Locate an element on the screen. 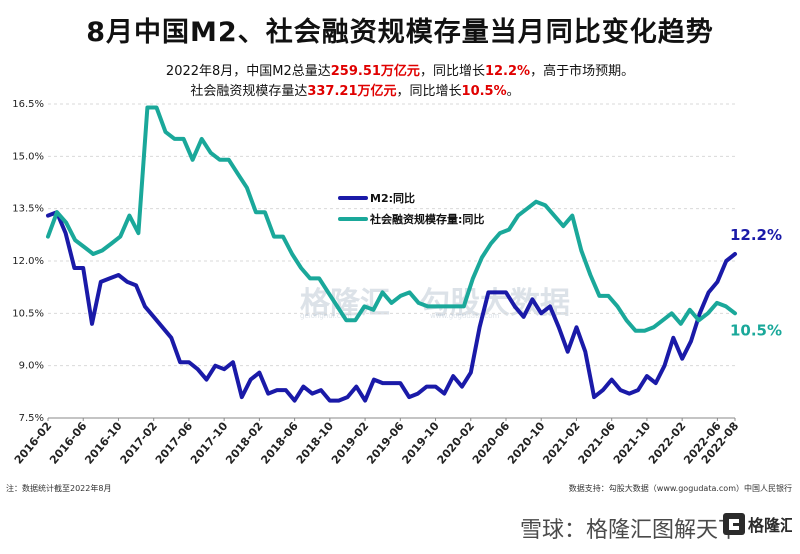  m2-growth-value: 12.2% is located at coordinates (507, 71).